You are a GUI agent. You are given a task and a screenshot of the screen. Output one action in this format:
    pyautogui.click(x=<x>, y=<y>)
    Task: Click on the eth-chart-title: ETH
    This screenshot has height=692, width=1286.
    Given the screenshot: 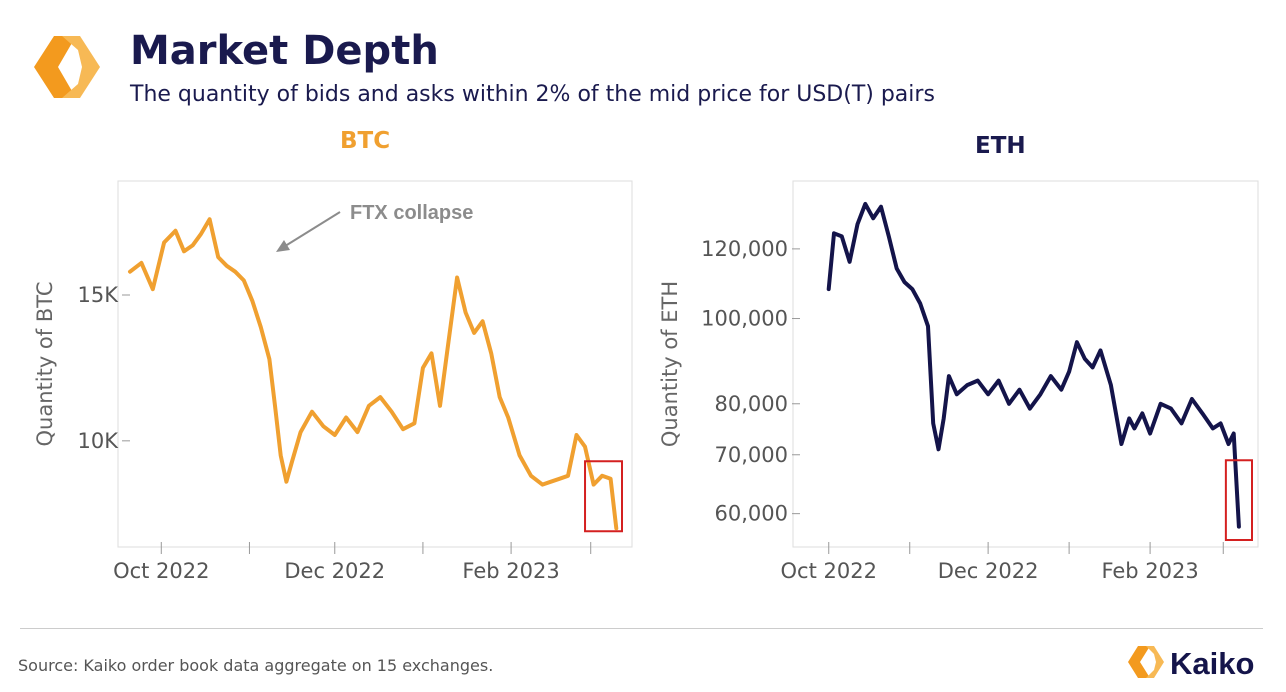 What is the action you would take?
    pyautogui.click(x=1000, y=146)
    